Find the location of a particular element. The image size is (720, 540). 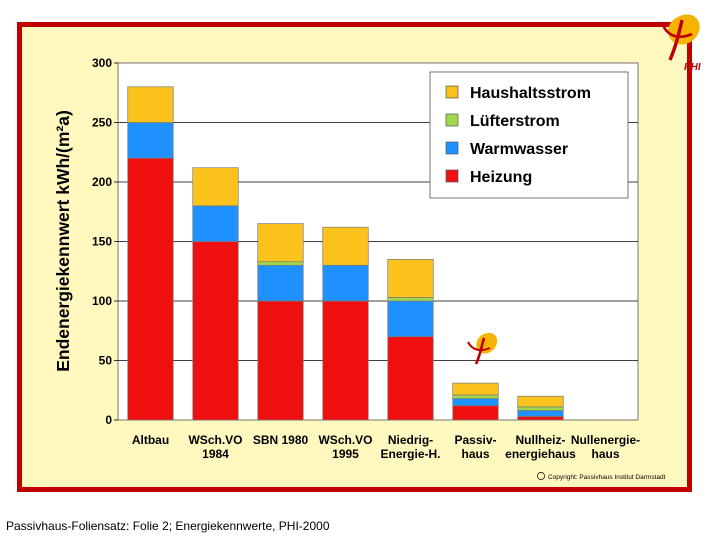

legend-box is located at coordinates (529, 135).